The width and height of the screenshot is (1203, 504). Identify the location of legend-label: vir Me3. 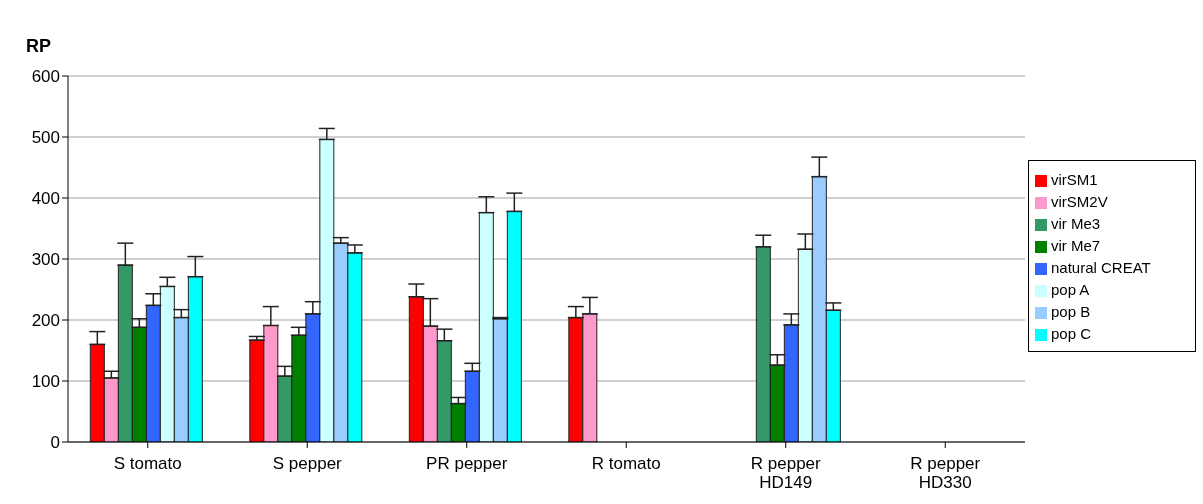
(1076, 223).